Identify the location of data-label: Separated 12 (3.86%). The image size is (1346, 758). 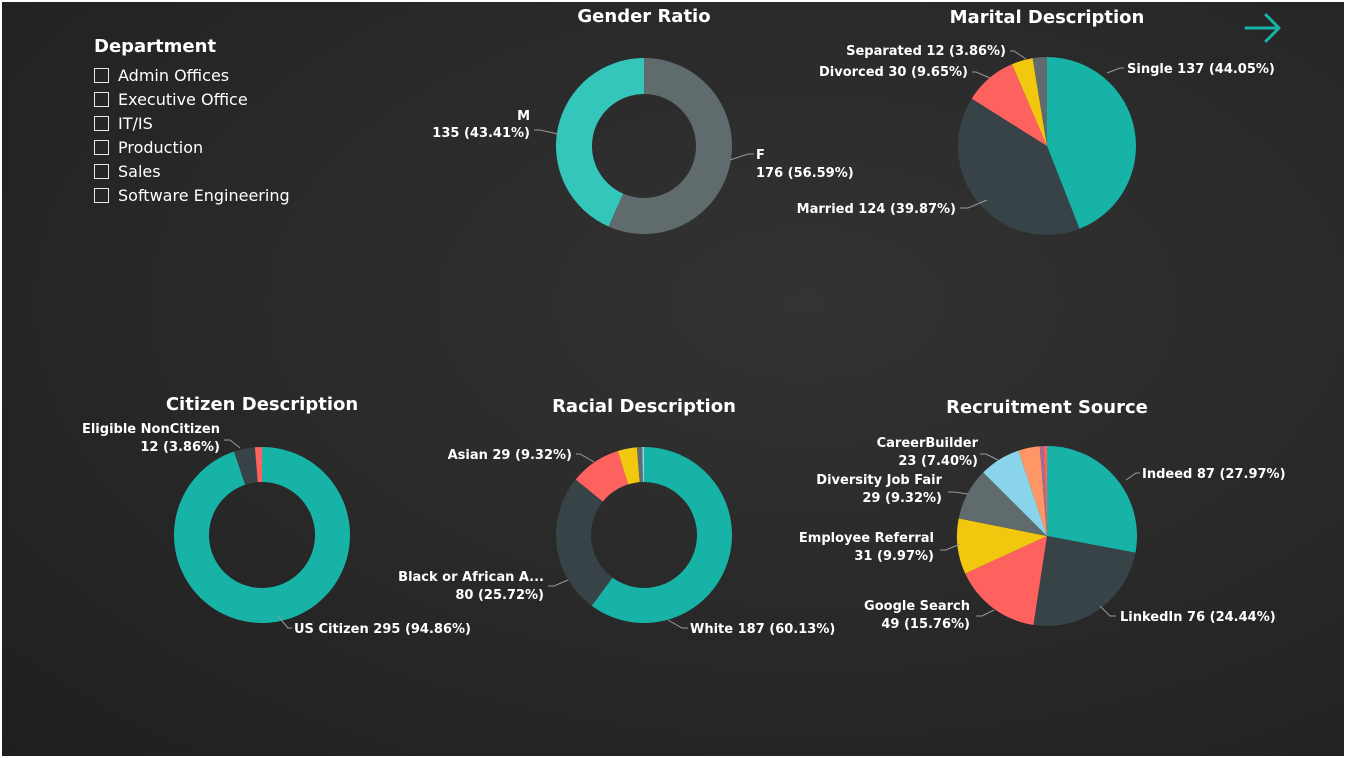
(926, 51).